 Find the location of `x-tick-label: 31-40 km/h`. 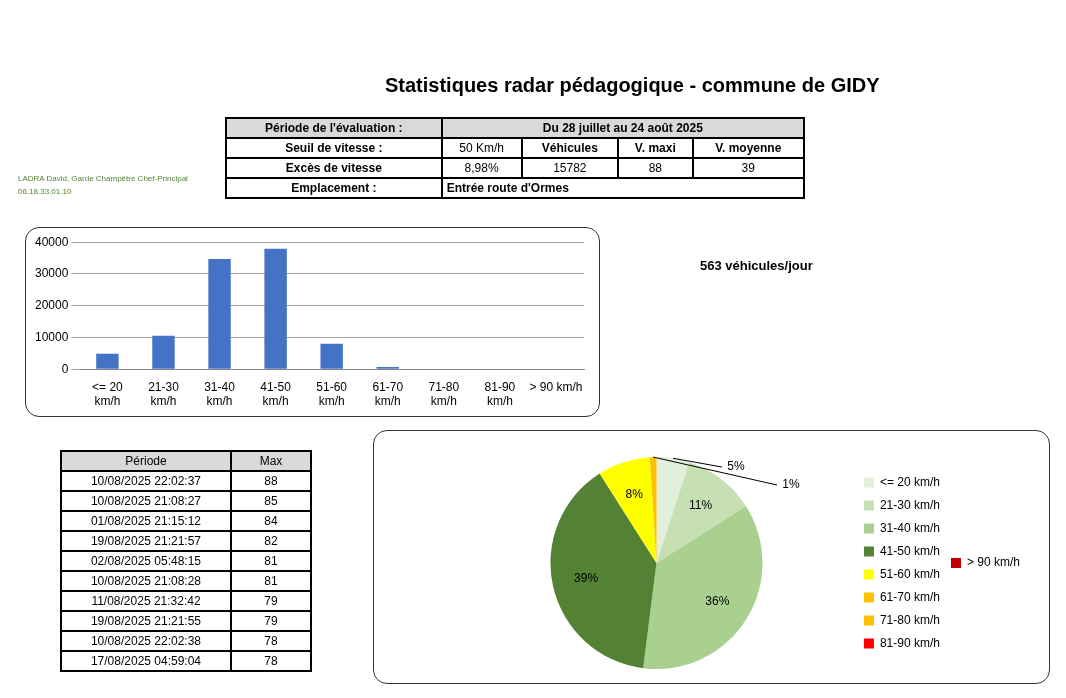

x-tick-label: 31-40 km/h is located at coordinates (220, 394).